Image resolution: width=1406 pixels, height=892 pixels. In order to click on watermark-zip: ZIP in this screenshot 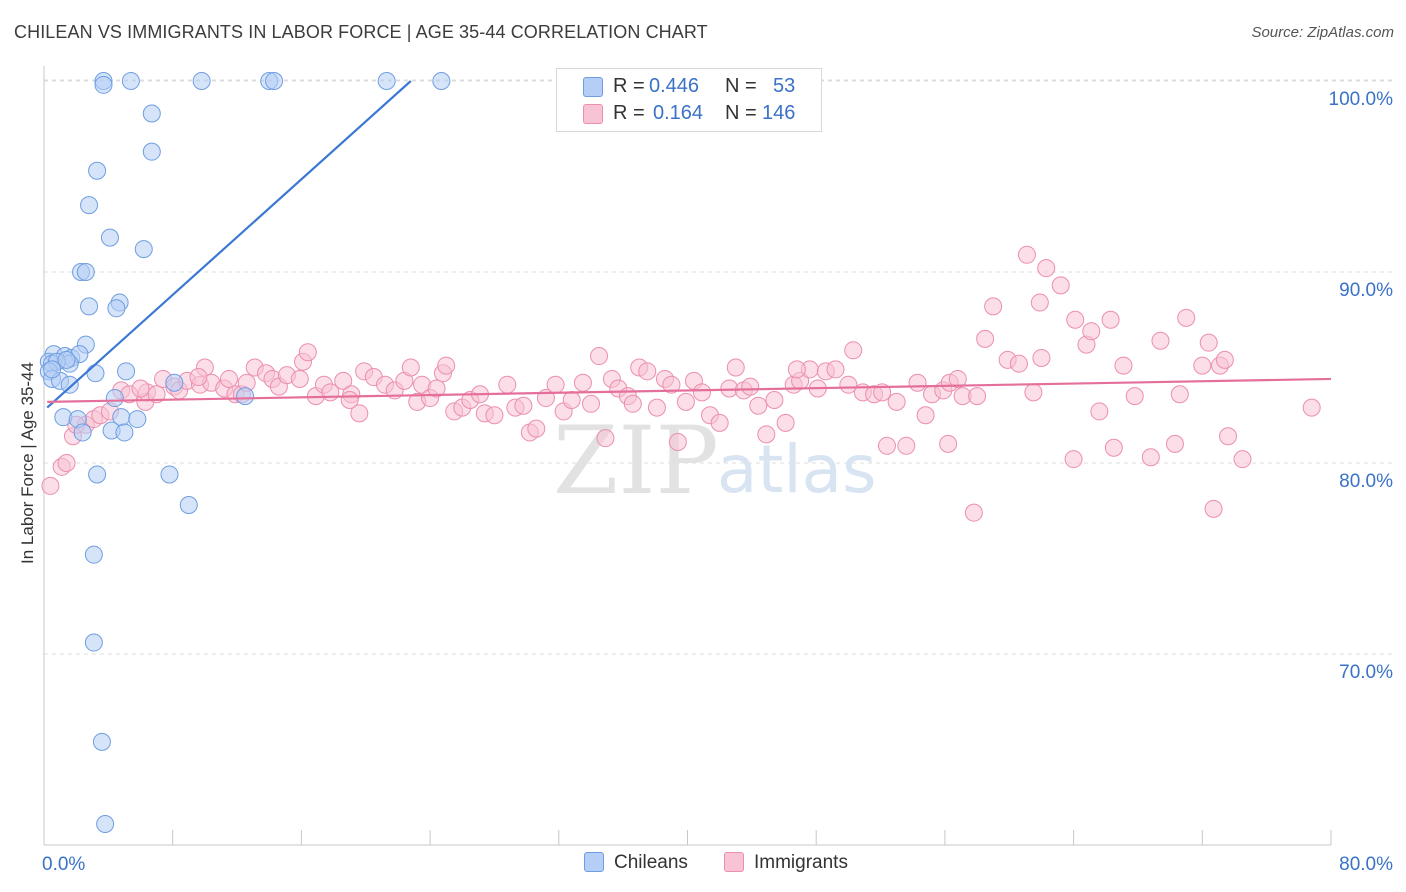, I will do `click(636, 461)`.